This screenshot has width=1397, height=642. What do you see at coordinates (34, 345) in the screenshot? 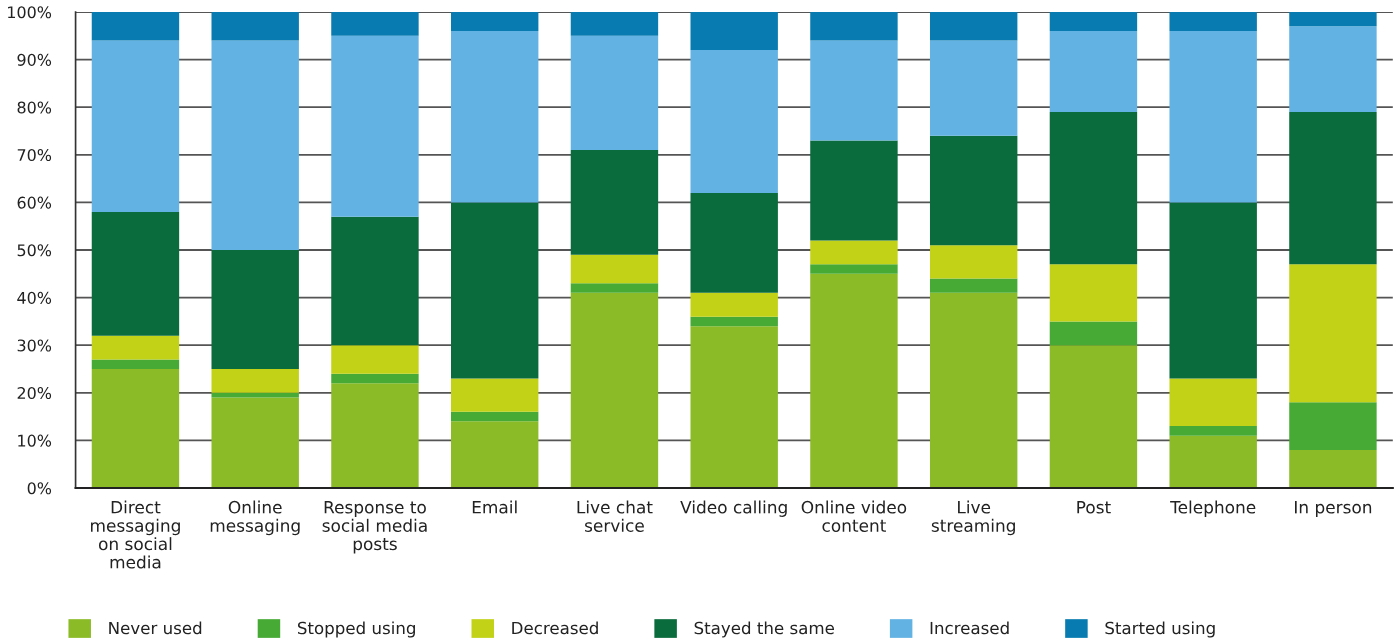
I see `y-tick-label: 30%` at bounding box center [34, 345].